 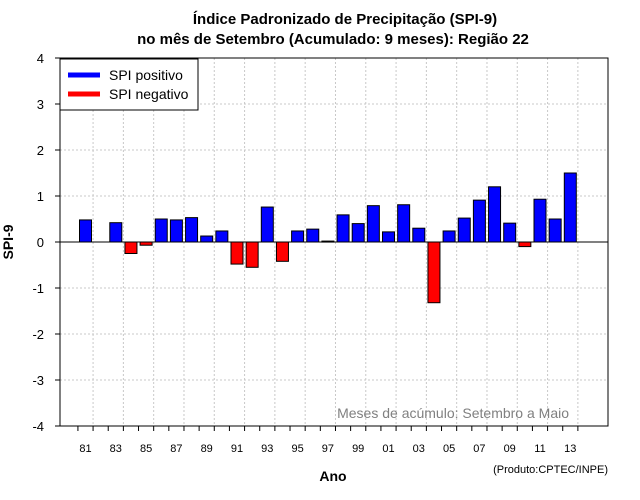 I want to click on y-tick-label: 4, so click(x=40, y=58).